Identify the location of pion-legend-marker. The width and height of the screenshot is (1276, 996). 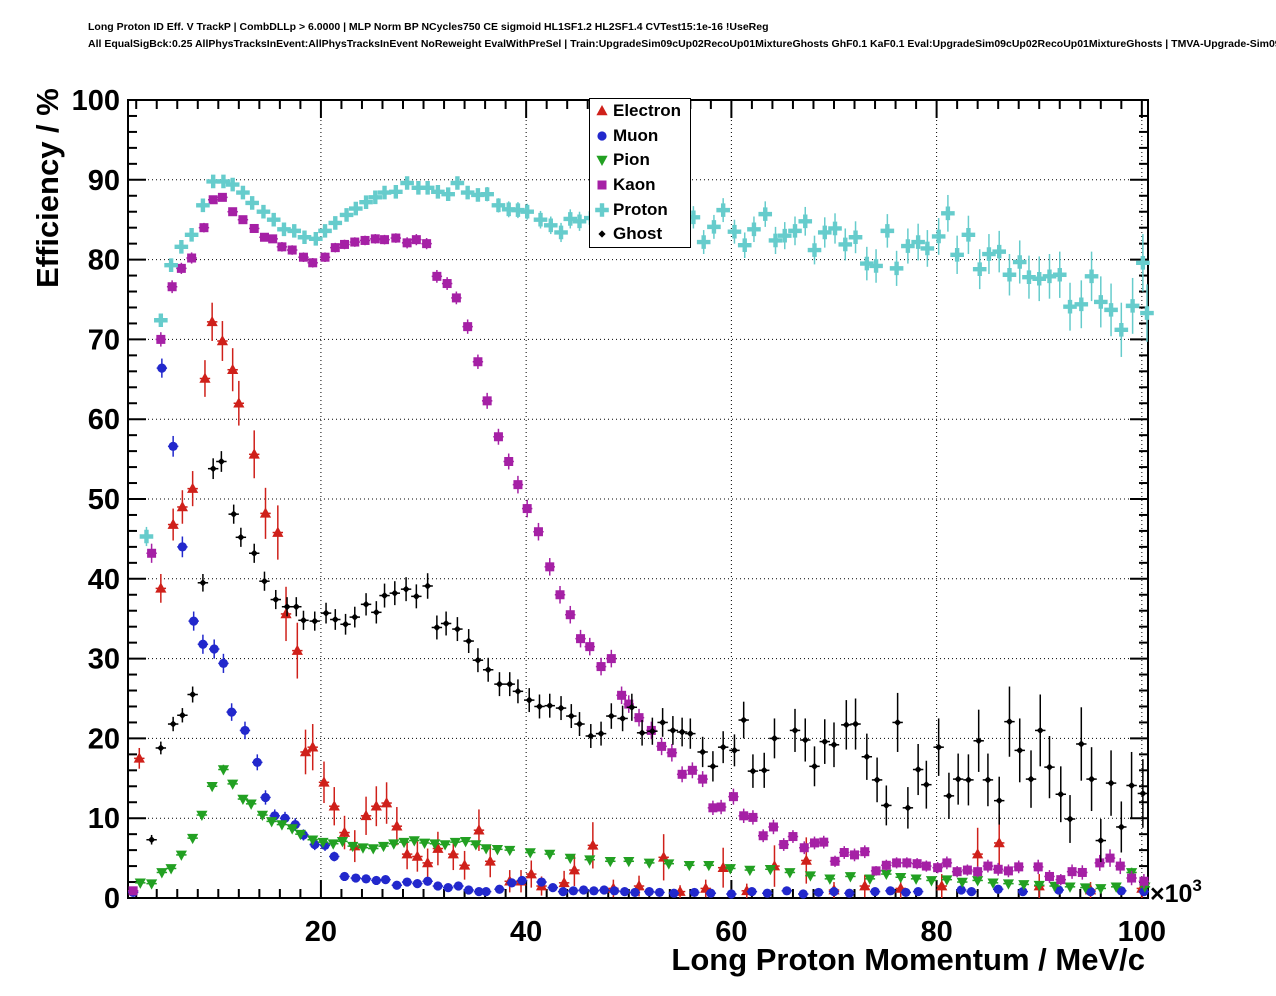
(602, 161).